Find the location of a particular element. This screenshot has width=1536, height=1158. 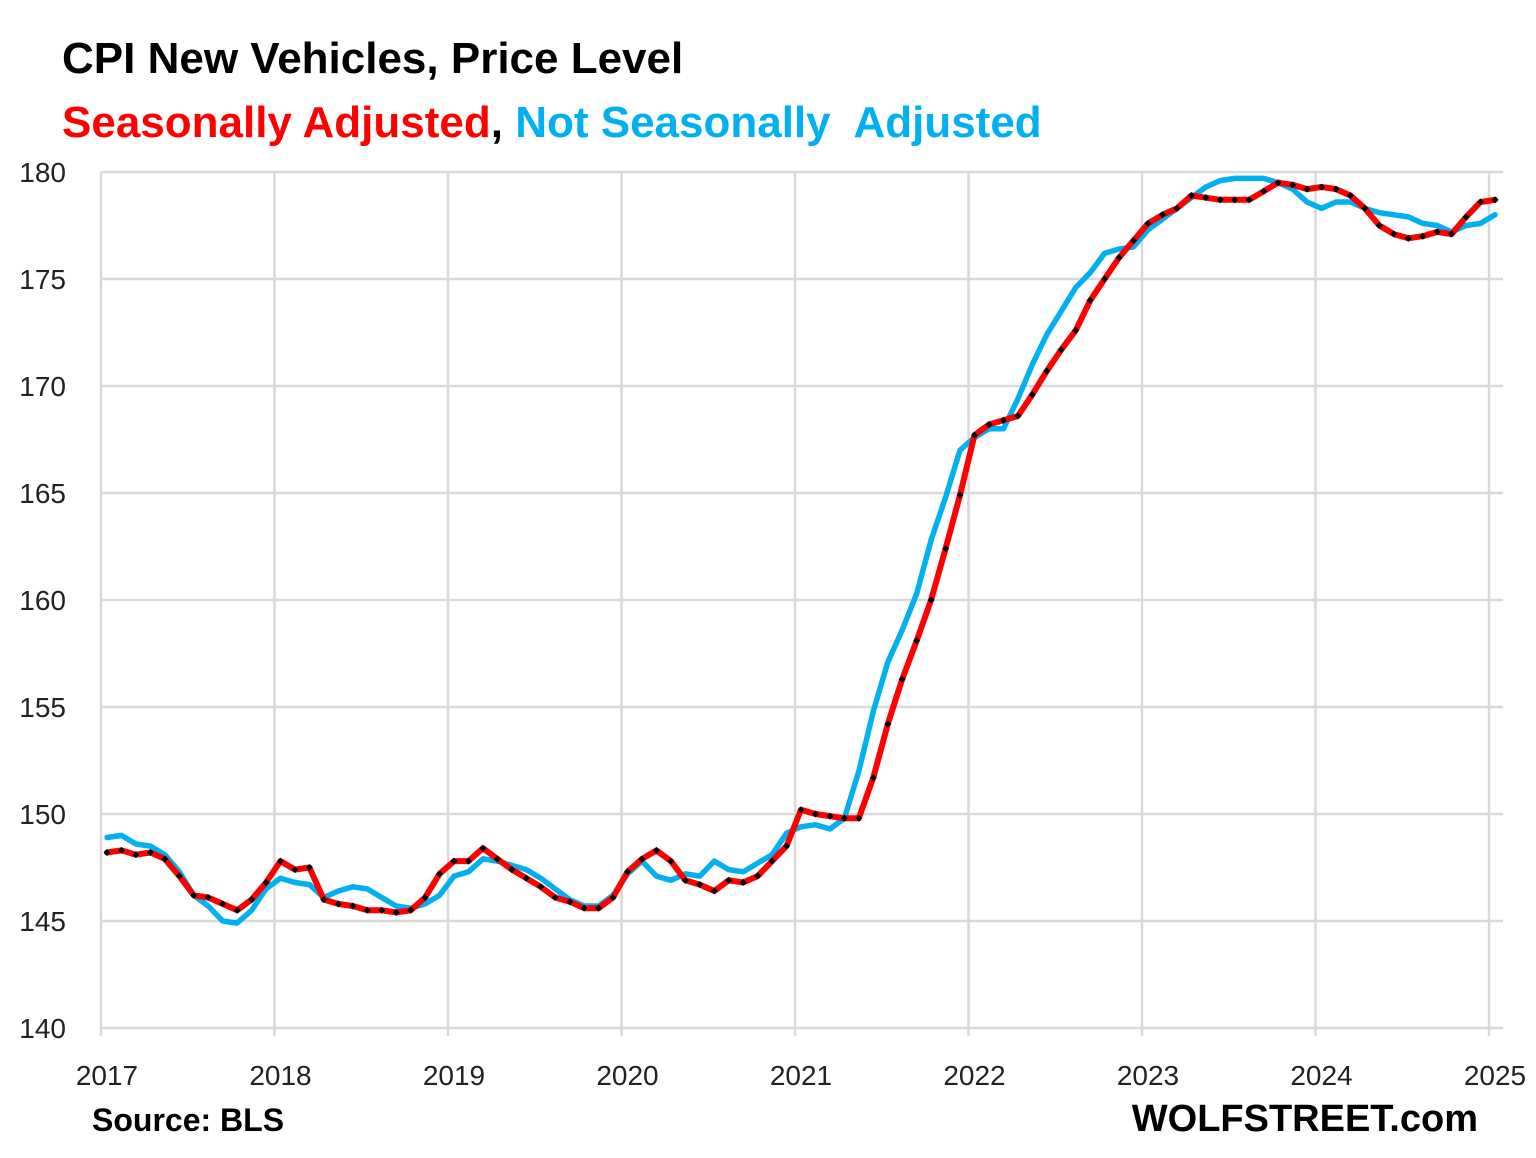

y-tick-label: 165 is located at coordinates (42, 493).